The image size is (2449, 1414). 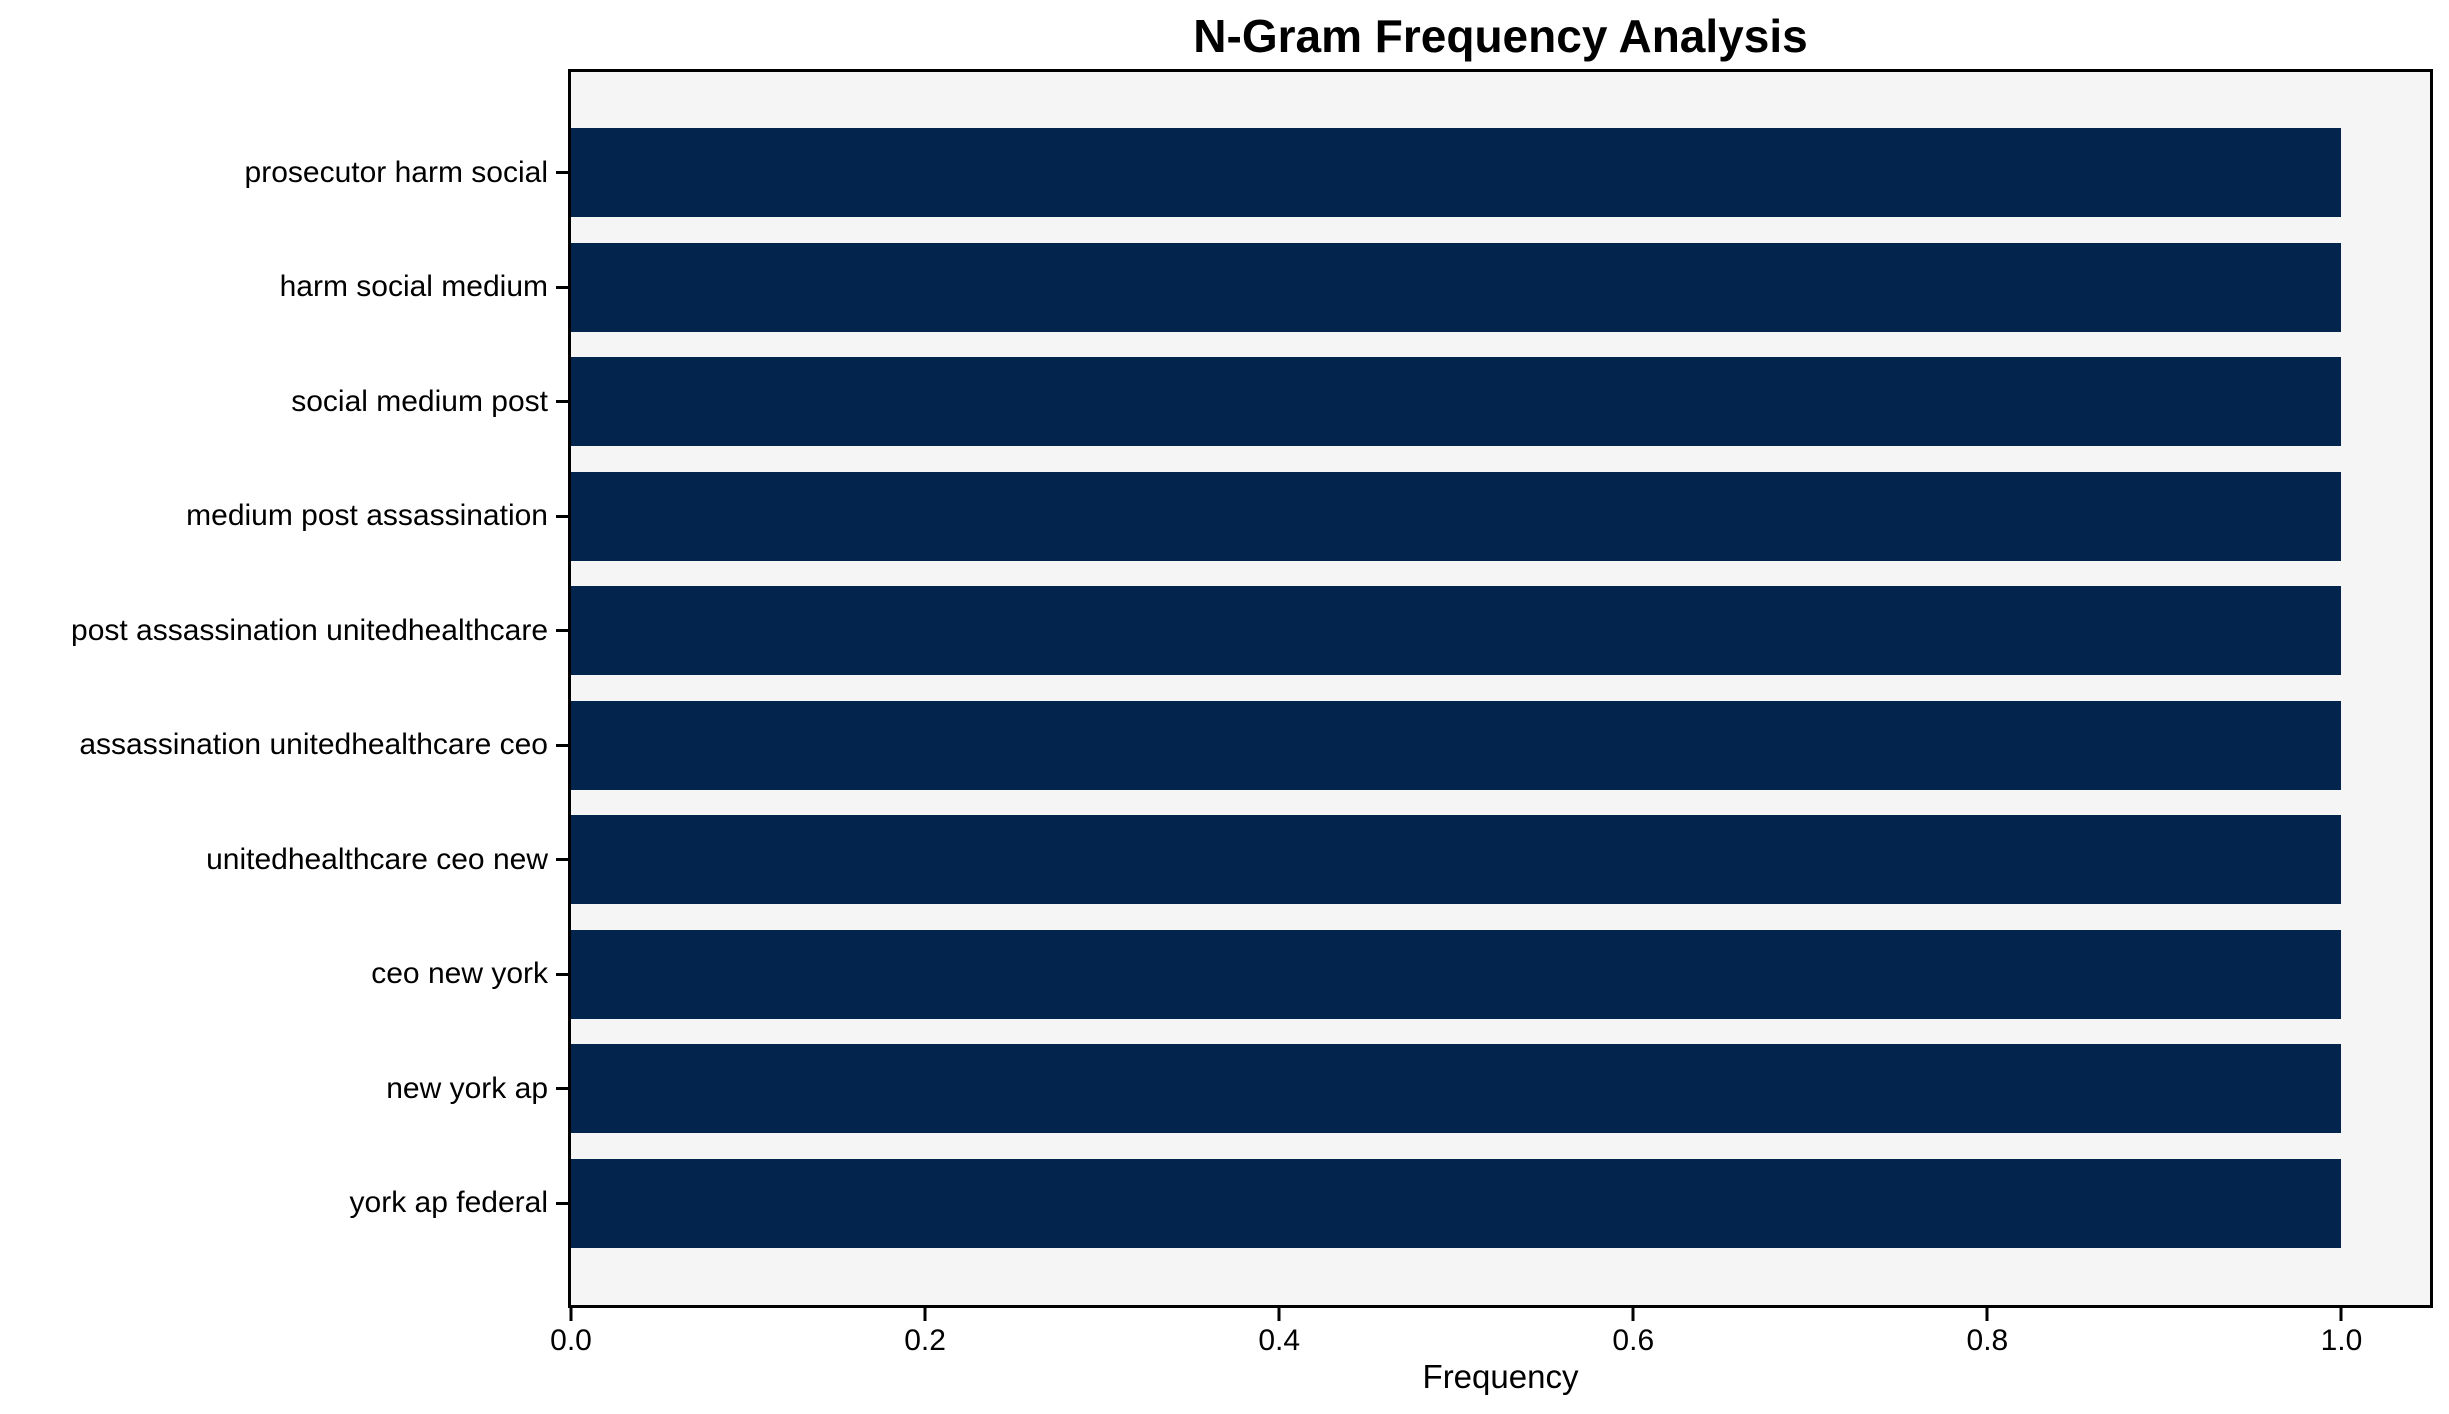 I want to click on y-tick-label: unitedhealthcare ceo new, so click(x=377, y=859).